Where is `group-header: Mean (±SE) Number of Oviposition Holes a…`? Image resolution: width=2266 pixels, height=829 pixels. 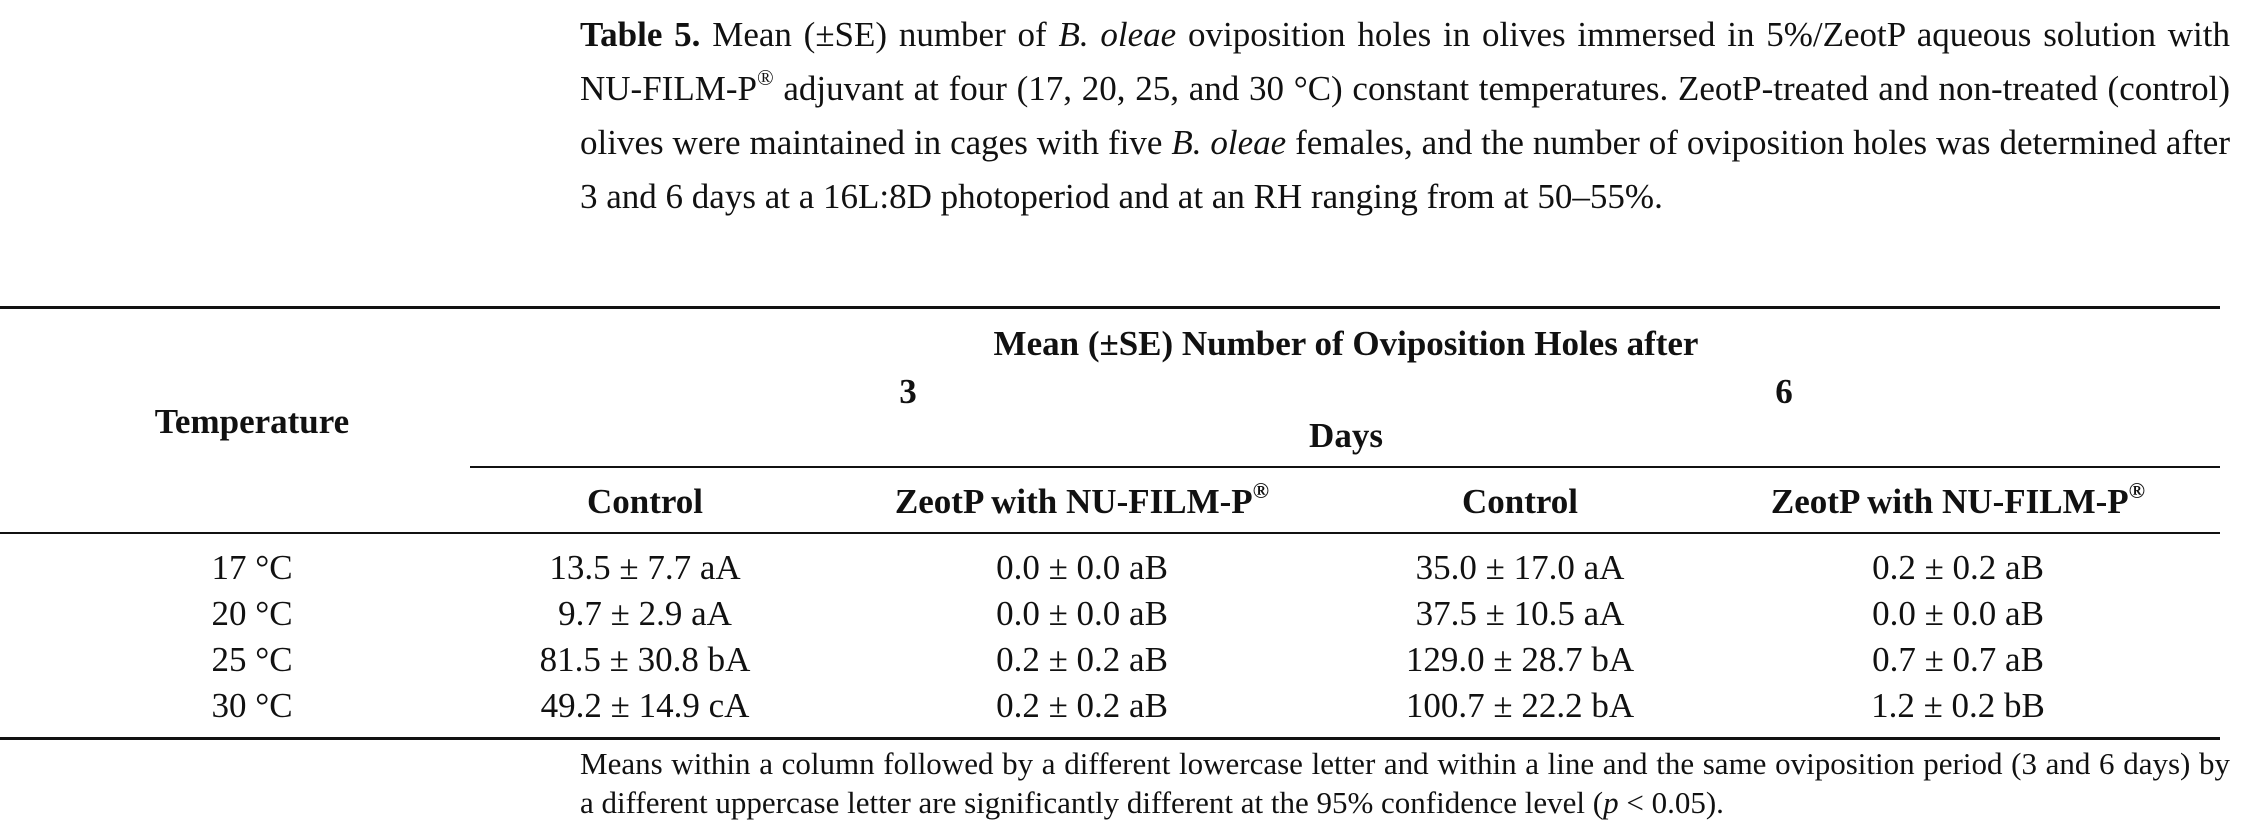
group-header: Mean (±SE) Number of Oviposition Holes a… is located at coordinates (1346, 343).